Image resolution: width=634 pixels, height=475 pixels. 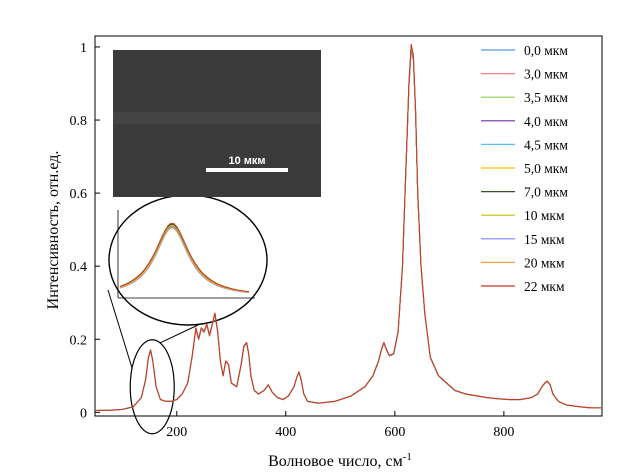 What do you see at coordinates (83, 413) in the screenshot?
I see `y-tick-label: 0` at bounding box center [83, 413].